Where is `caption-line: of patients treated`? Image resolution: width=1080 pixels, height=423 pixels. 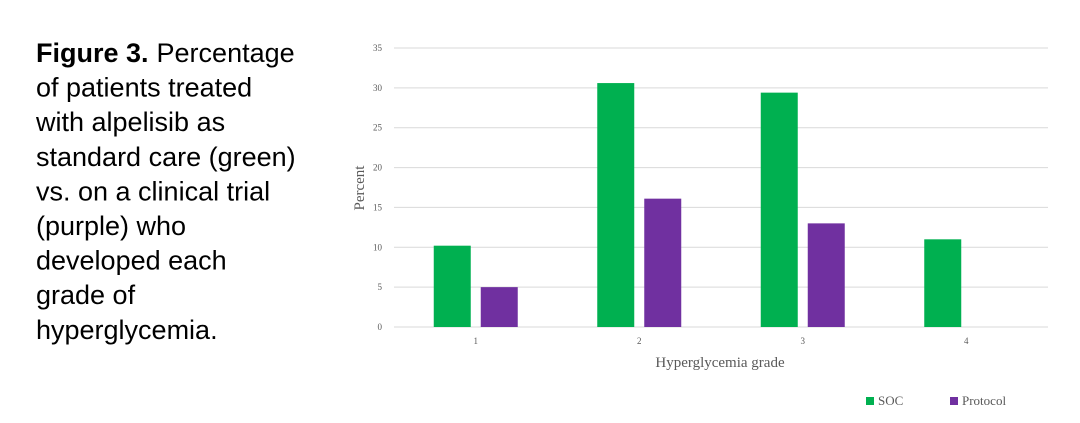
caption-line: of patients treated is located at coordinates (144, 88).